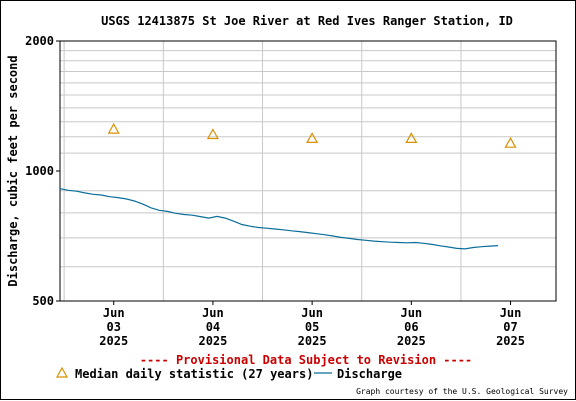 Image resolution: width=576 pixels, height=401 pixels. I want to click on y-axis-label: Discharge, cubic feet per second, so click(13, 170).